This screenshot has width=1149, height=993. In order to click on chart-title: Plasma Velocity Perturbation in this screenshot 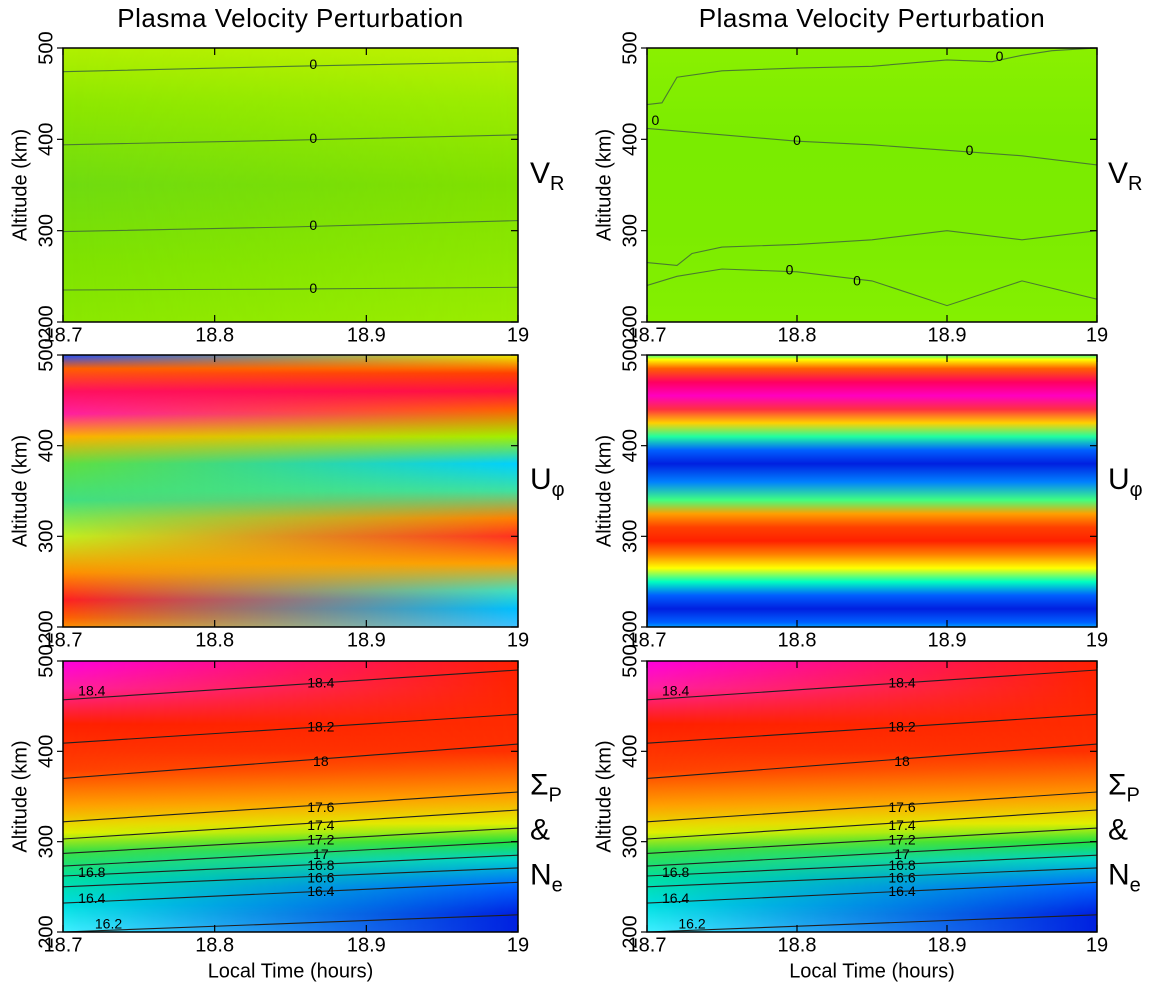, I will do `click(872, 18)`.